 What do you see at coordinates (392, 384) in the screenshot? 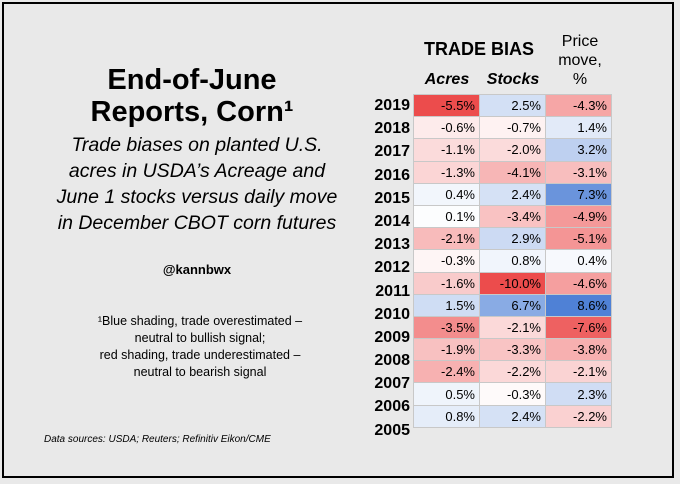
I see `year-label: 2007` at bounding box center [392, 384].